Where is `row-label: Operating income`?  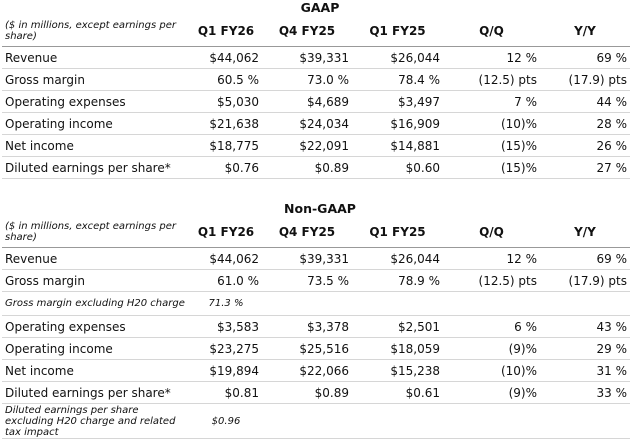
row-label: Operating income is located at coordinates (96, 348).